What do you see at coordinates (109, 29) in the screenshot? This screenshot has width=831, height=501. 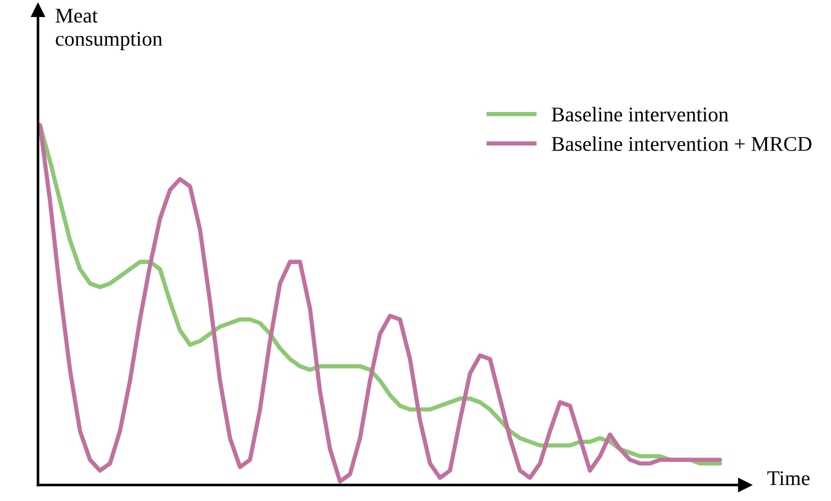 I see `y-axis-title: Meat consumption` at bounding box center [109, 29].